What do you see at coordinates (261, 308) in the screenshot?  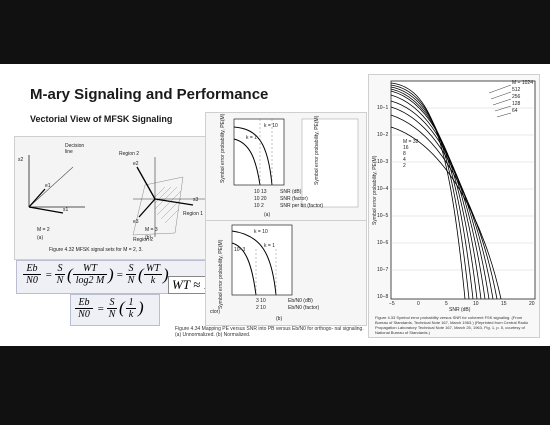 I see `mid-bot-row2: 2 10` at bounding box center [261, 308].